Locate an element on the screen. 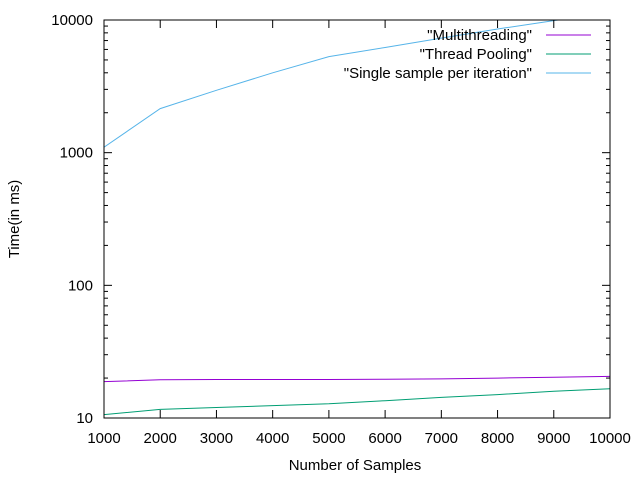 This screenshot has height=480, width=640. y-tick-label-0: 10 is located at coordinates (84, 418).